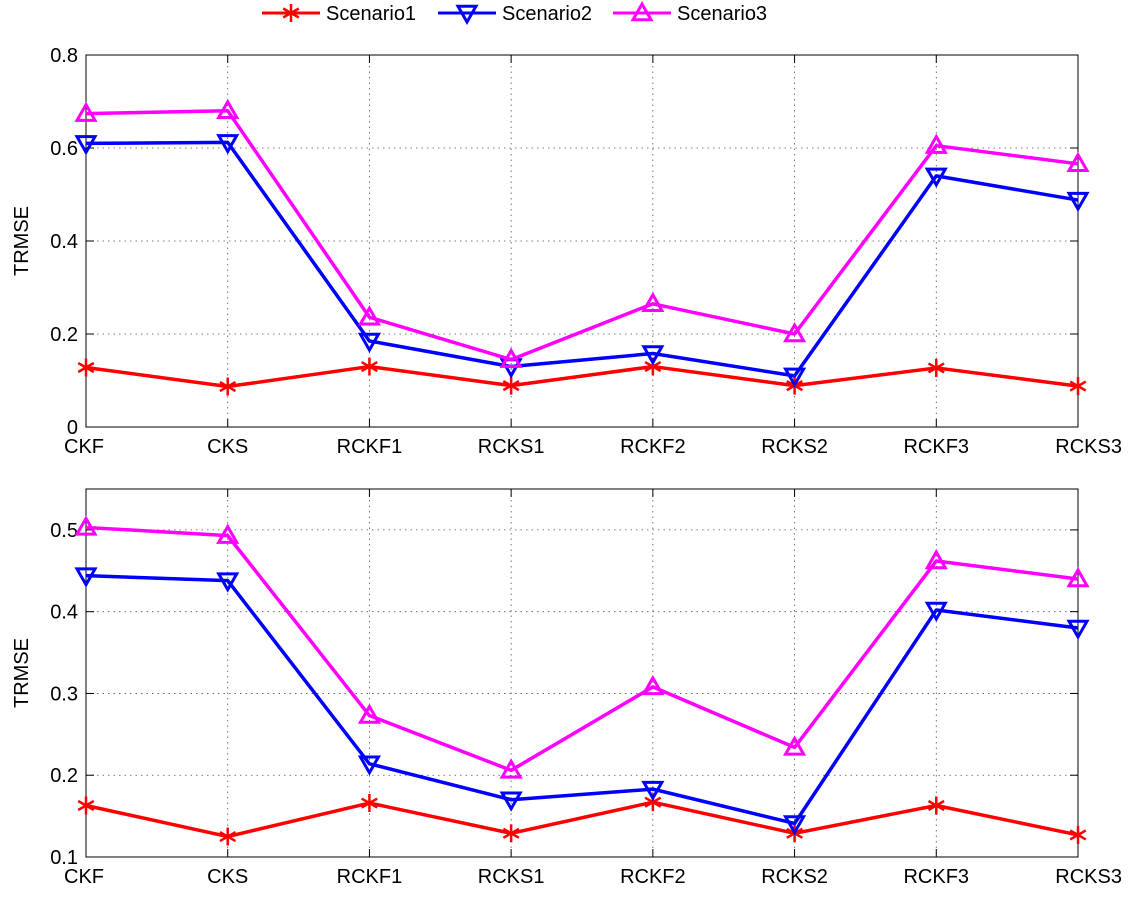  What do you see at coordinates (722, 14) in the screenshot?
I see `legend-label-3: Scenario3` at bounding box center [722, 14].